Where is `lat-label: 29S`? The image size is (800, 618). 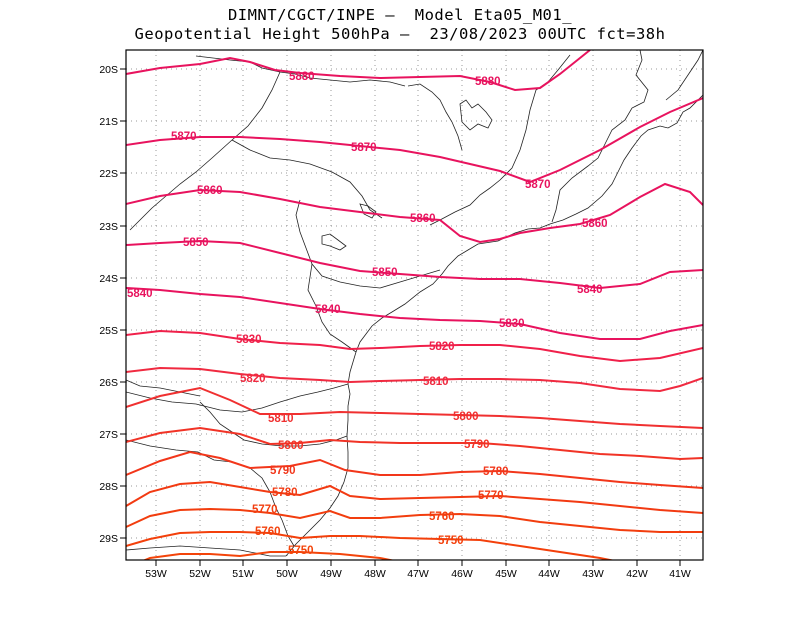
lat-label: 29S is located at coordinates (108, 539).